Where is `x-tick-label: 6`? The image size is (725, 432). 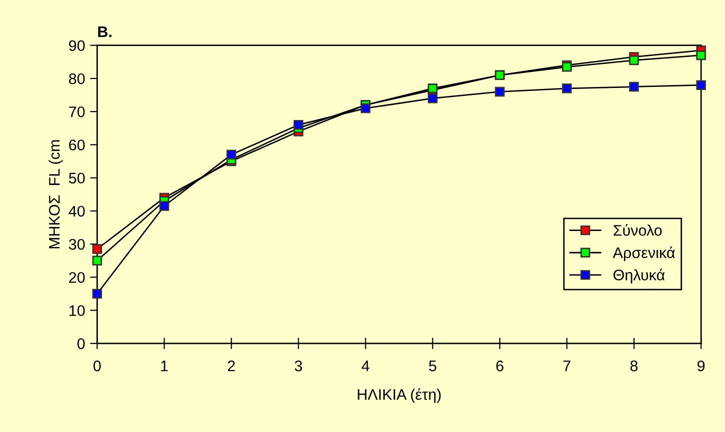
x-tick-label: 6 is located at coordinates (500, 366).